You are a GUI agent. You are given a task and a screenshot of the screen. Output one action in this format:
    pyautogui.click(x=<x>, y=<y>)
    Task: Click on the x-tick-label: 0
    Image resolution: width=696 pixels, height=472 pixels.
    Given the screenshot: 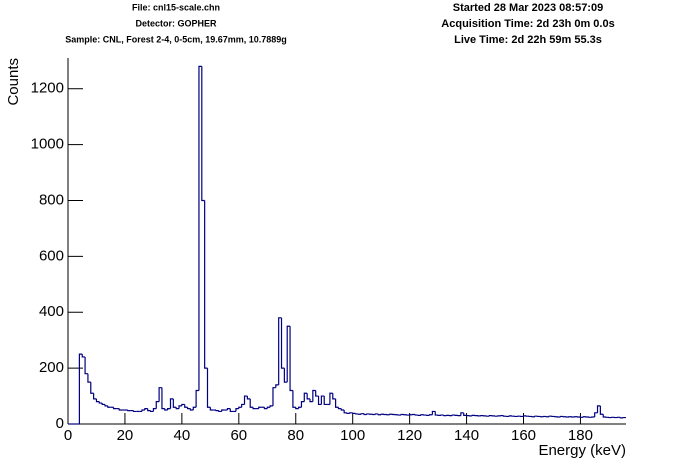 What is the action you would take?
    pyautogui.click(x=68, y=435)
    